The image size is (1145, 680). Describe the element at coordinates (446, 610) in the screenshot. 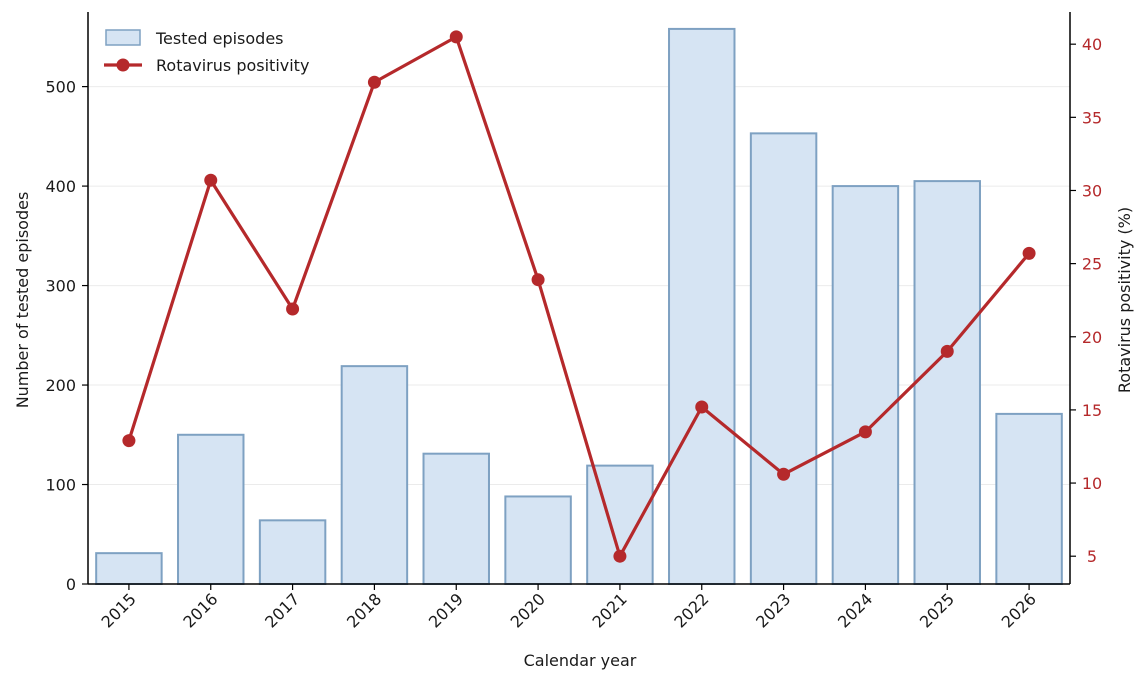

I see `x-tick-label-2019: 2019` at that location.